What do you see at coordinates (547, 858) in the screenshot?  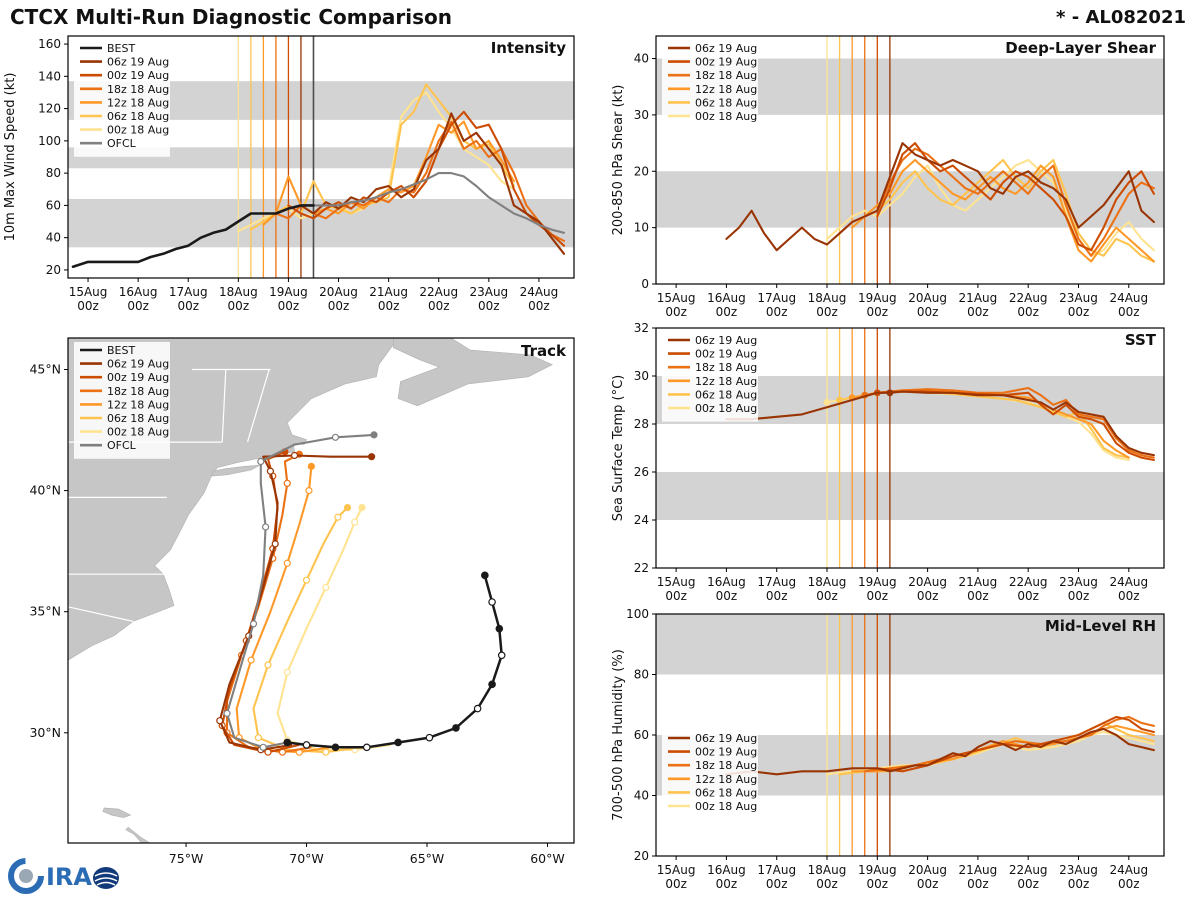 I see `lon-tick-label: 60°W` at bounding box center [547, 858].